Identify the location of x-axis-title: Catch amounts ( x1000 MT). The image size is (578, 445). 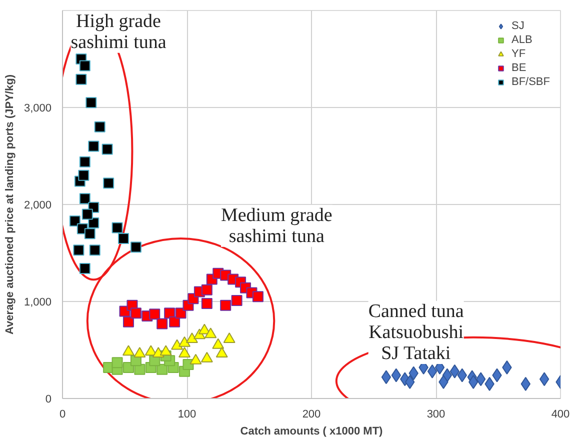
(312, 432).